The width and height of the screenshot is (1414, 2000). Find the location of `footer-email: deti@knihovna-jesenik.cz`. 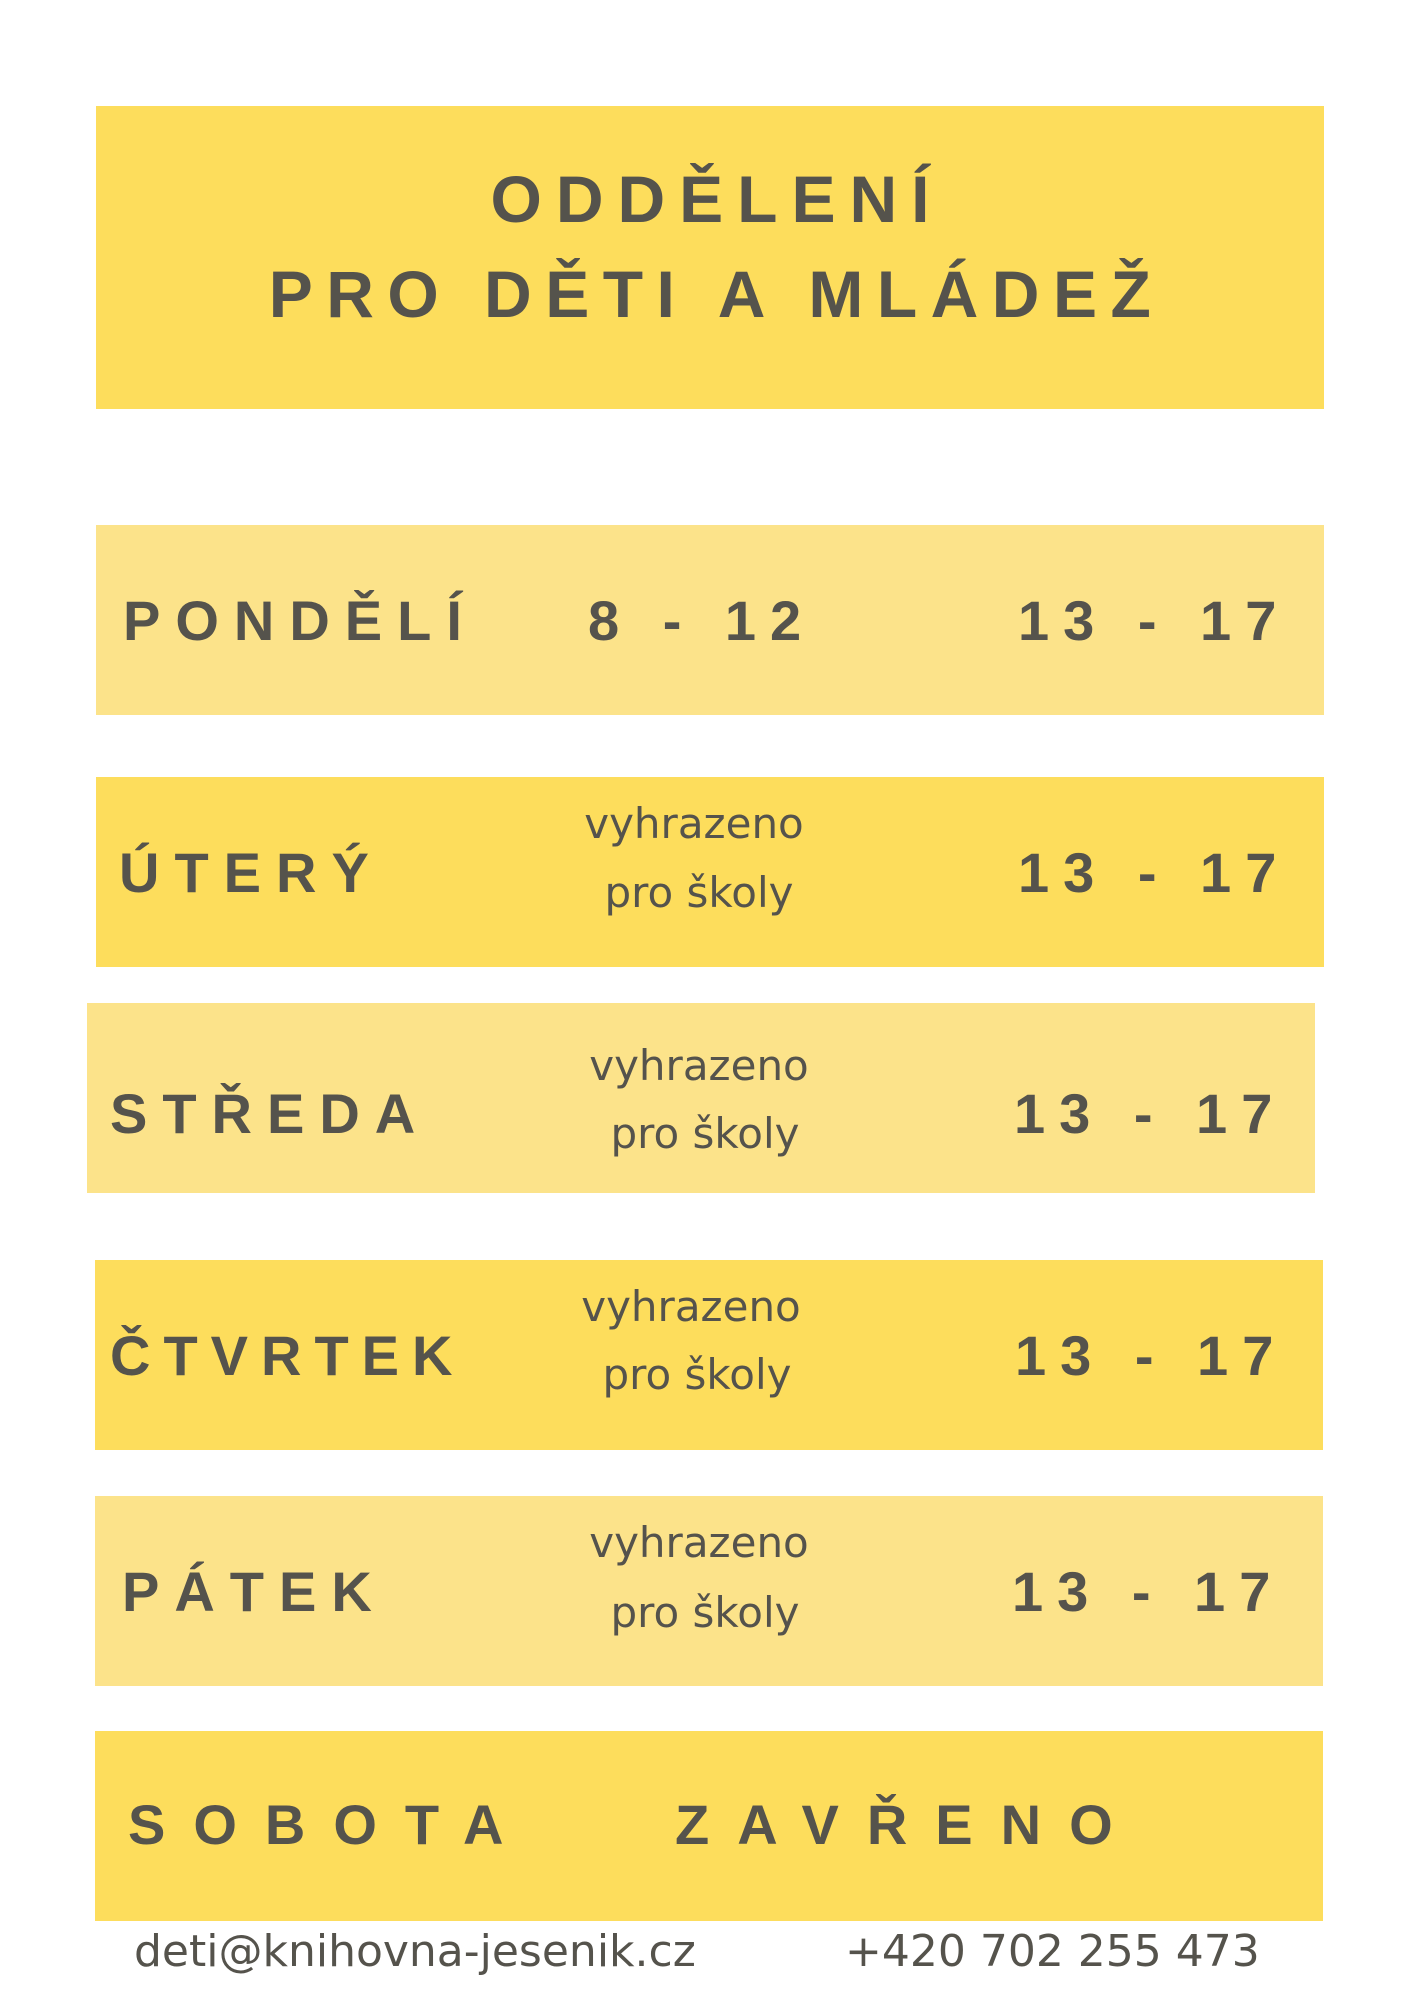

footer-email: deti@knihovna-jesenik.cz is located at coordinates (415, 1951).